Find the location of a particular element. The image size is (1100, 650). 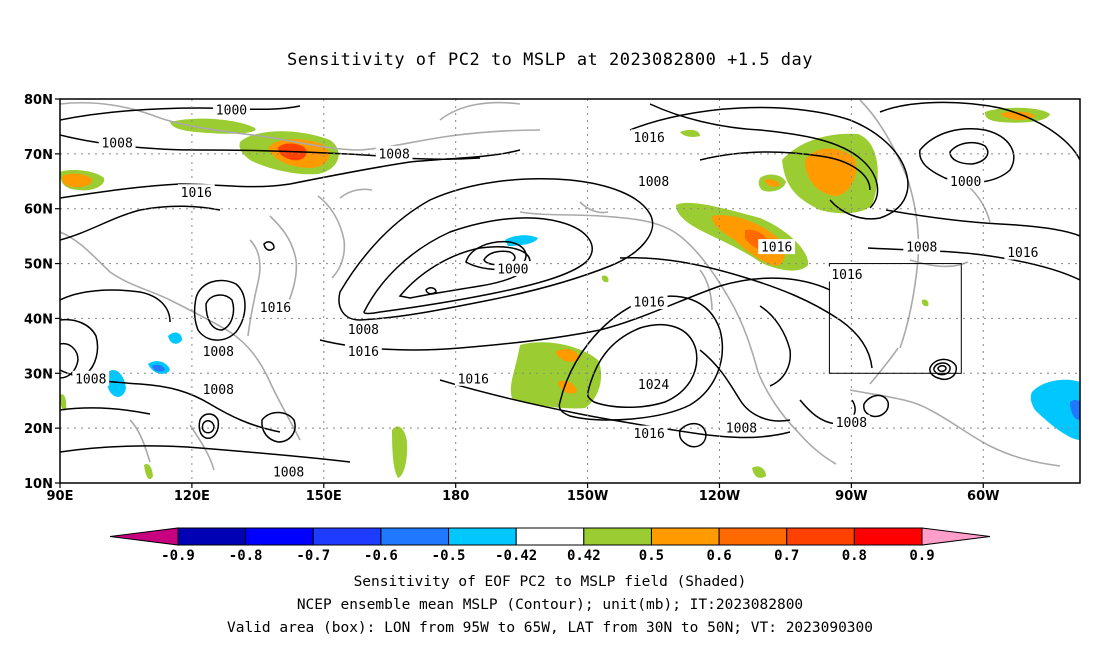

lat-tick-label: 60N is located at coordinates (38, 210).